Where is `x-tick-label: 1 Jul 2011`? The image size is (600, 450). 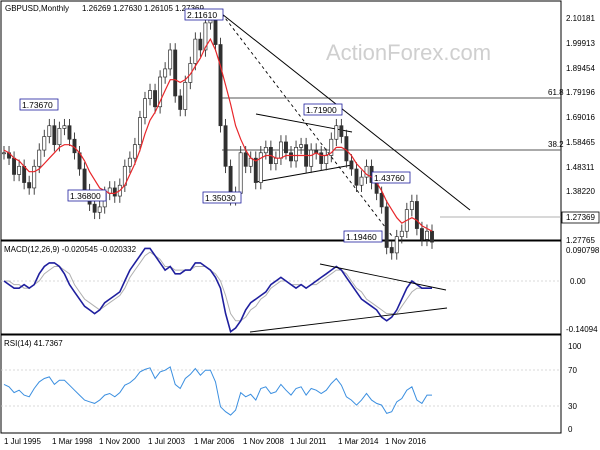 x-tick-label: 1 Jul 2011 is located at coordinates (308, 441).